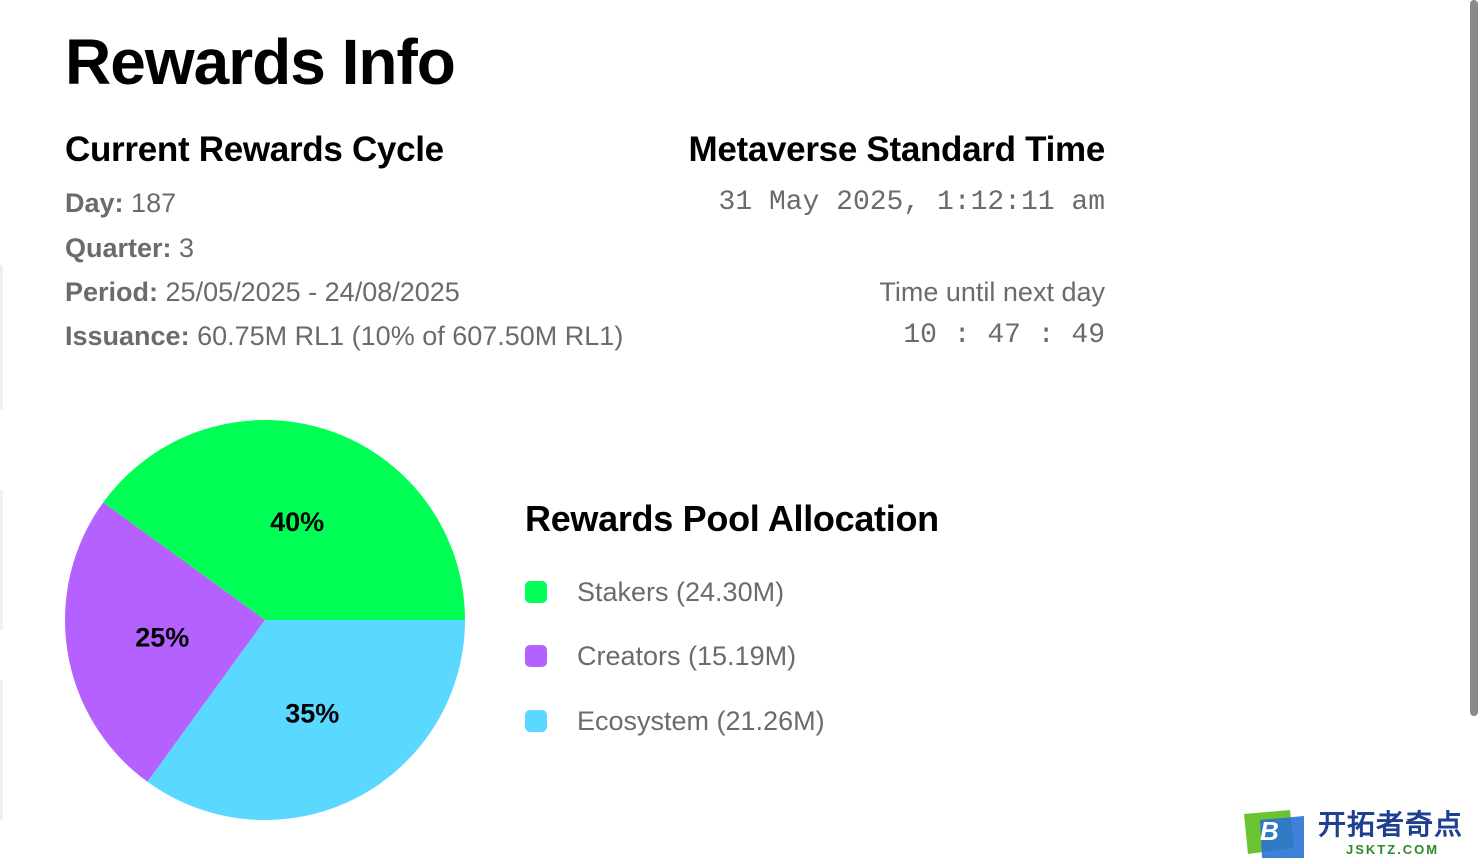 This screenshot has height=864, width=1480. I want to click on day-row: Day: 187, so click(120, 203).